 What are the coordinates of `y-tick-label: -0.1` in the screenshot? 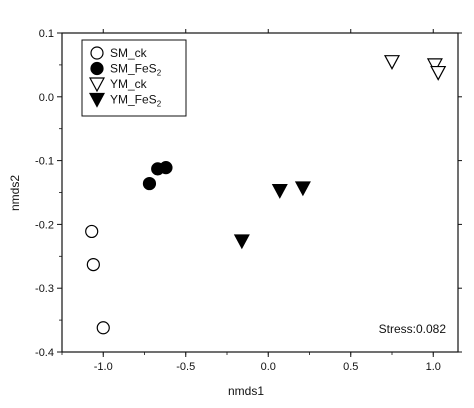 It's located at (44, 162).